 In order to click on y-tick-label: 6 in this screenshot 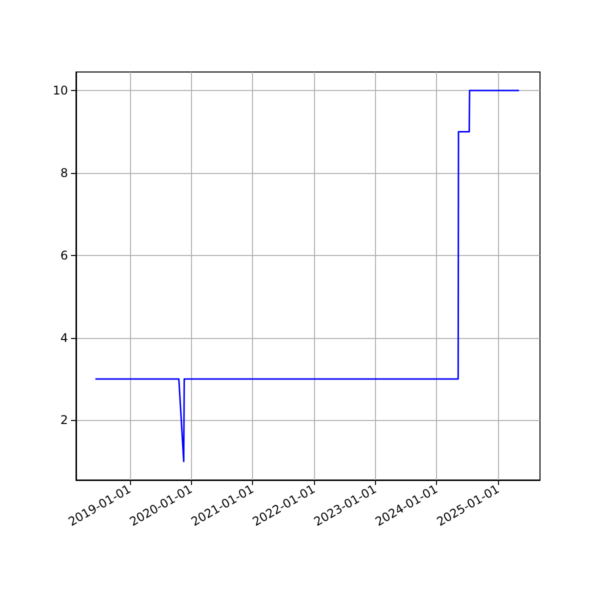, I will do `click(64, 255)`.